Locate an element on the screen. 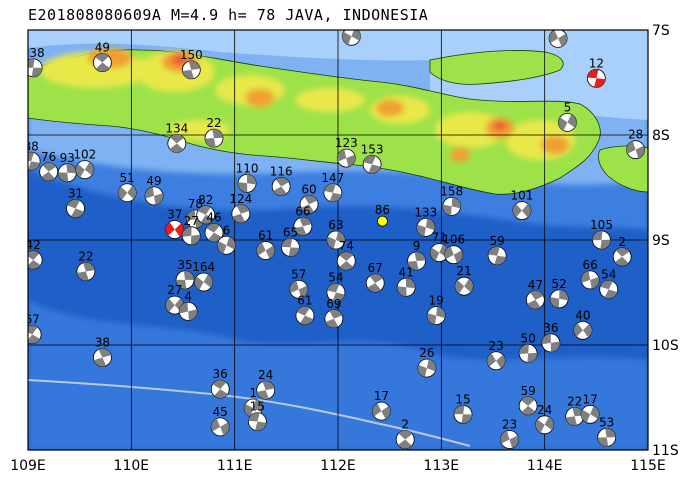  event-label: 59 is located at coordinates (496, 241).